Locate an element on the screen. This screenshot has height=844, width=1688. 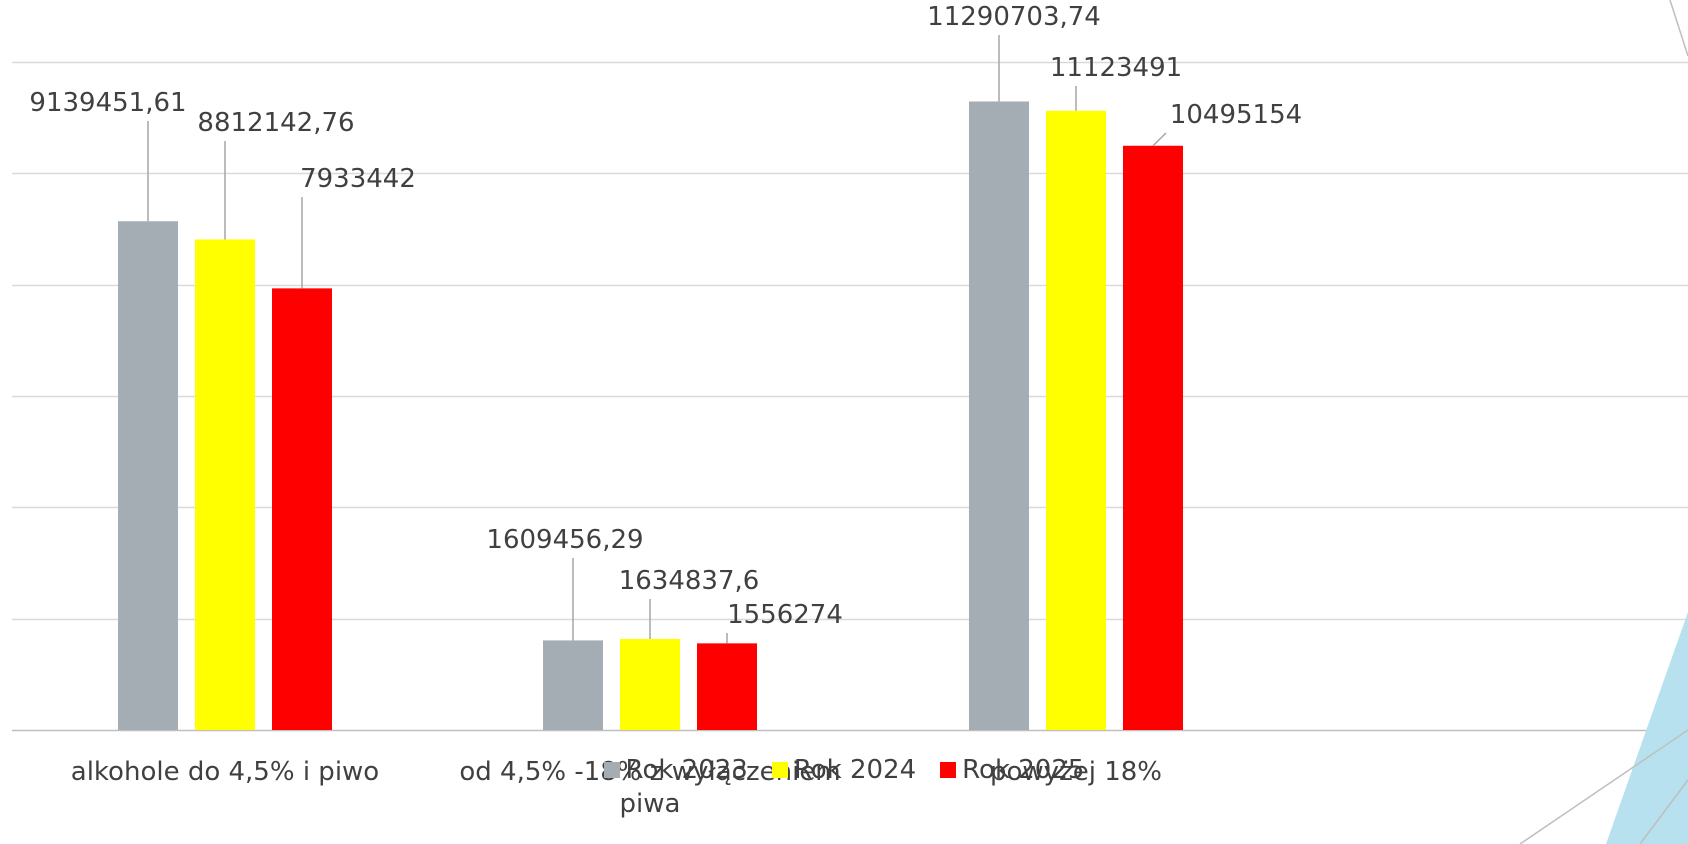
legend-label: Rok 2023 is located at coordinates (686, 770).